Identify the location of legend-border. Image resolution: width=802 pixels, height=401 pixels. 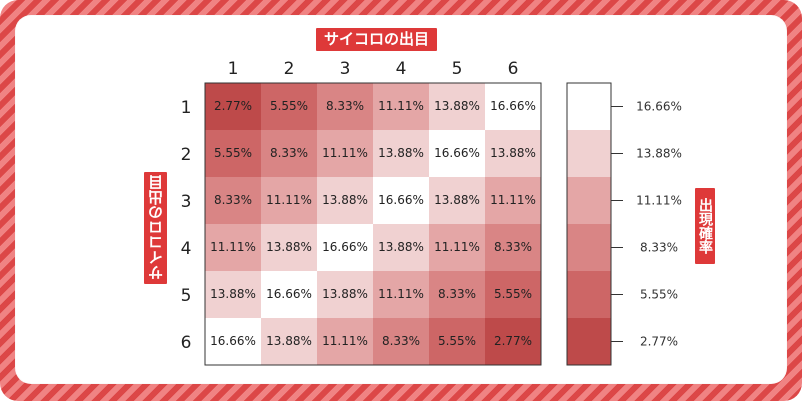
(589, 224).